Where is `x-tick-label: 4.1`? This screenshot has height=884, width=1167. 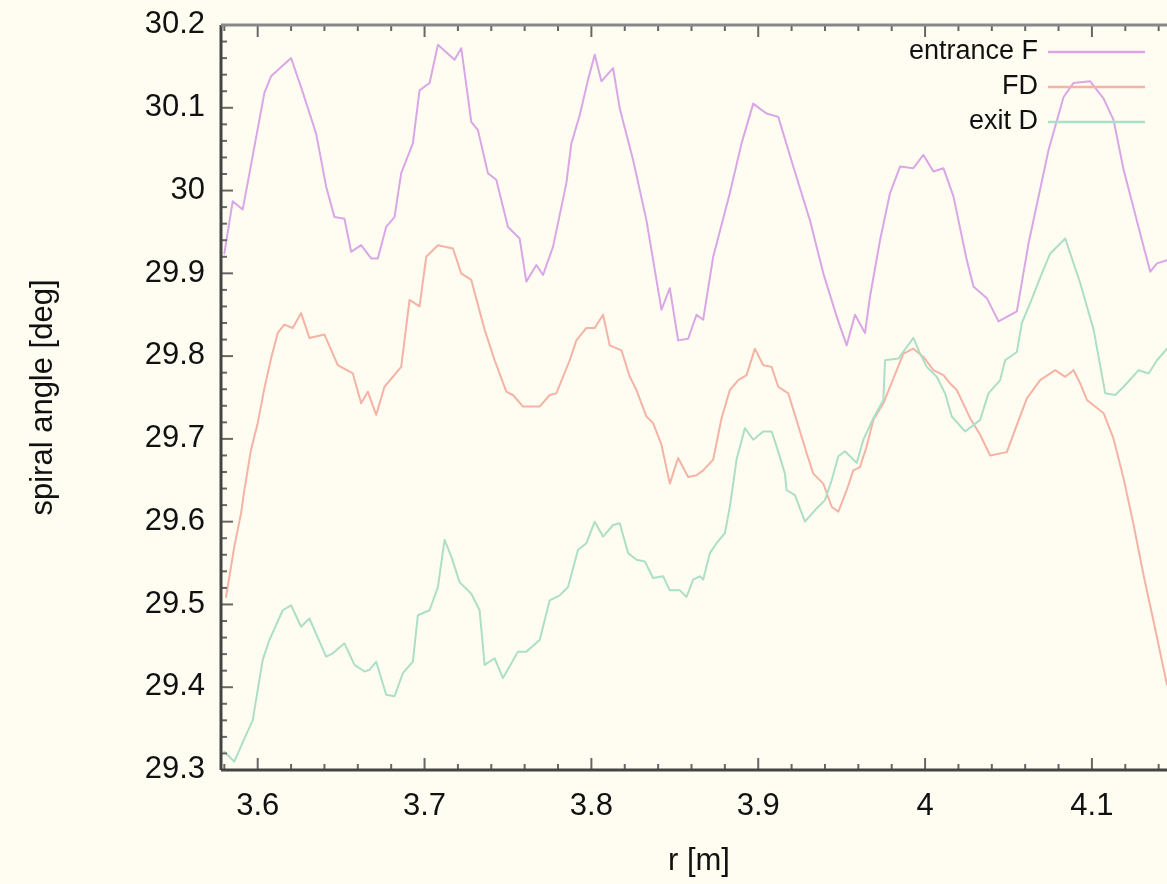 x-tick-label: 4.1 is located at coordinates (1092, 804).